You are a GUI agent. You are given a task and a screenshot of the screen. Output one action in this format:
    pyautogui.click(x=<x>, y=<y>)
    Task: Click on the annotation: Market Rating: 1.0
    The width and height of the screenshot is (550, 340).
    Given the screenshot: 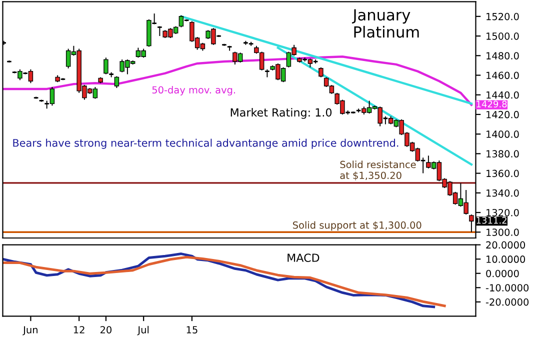 What is the action you would take?
    pyautogui.click(x=281, y=113)
    